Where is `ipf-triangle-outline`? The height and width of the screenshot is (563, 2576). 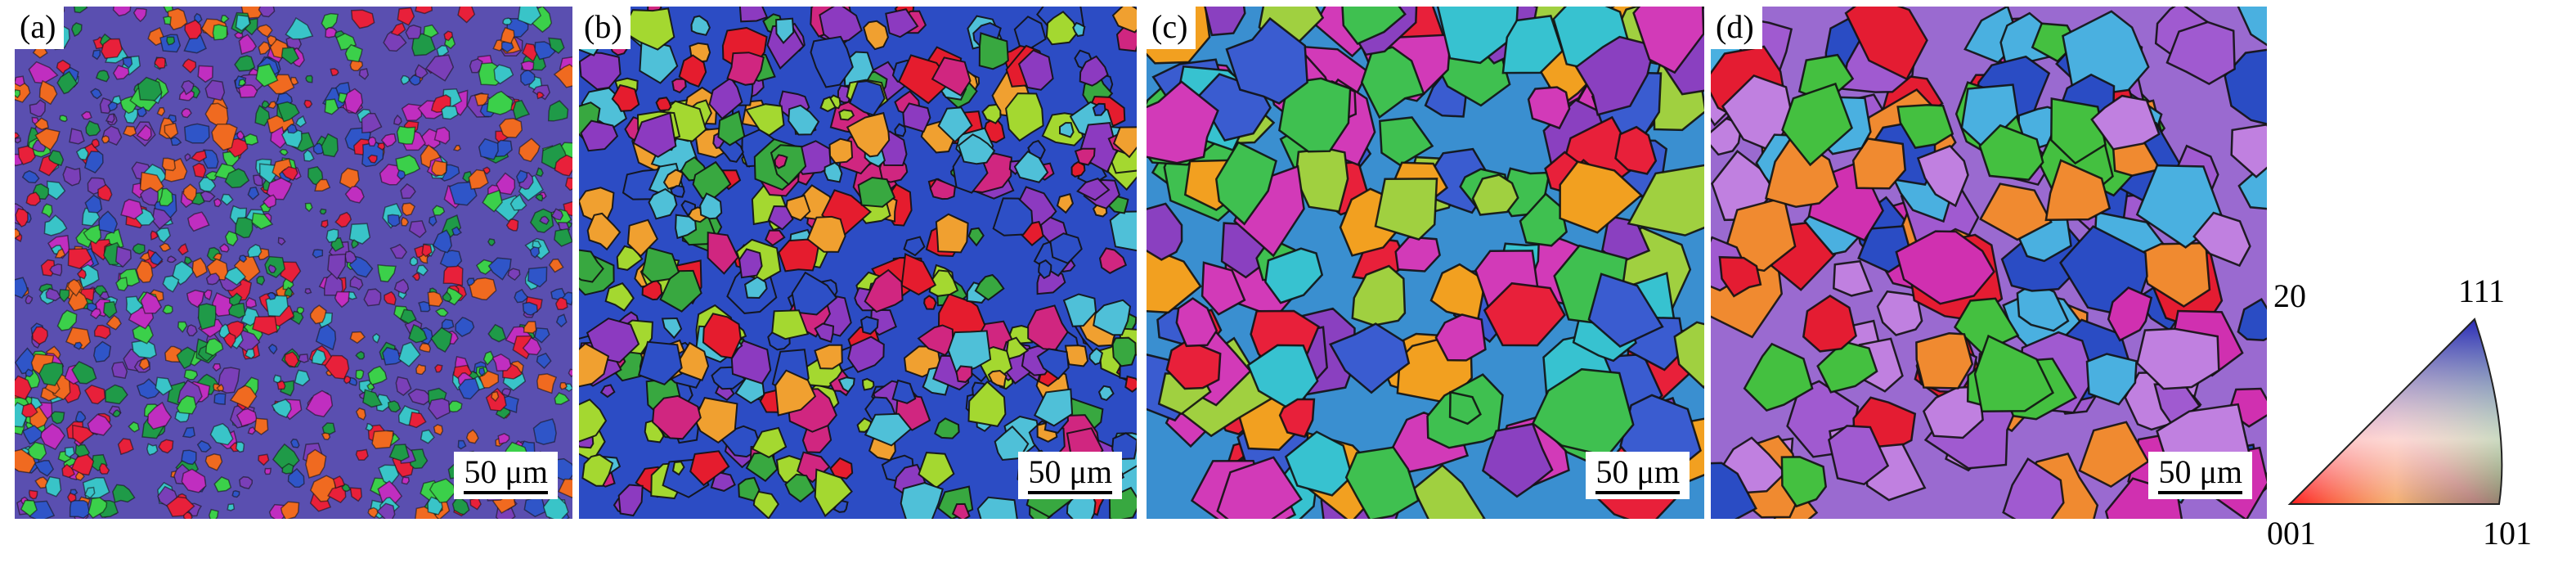 ipf-triangle-outline is located at coordinates (2395, 411).